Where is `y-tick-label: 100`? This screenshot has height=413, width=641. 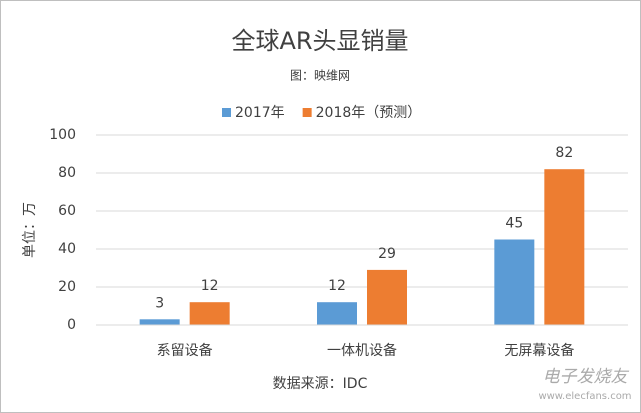 y-tick-label: 100 is located at coordinates (62, 135).